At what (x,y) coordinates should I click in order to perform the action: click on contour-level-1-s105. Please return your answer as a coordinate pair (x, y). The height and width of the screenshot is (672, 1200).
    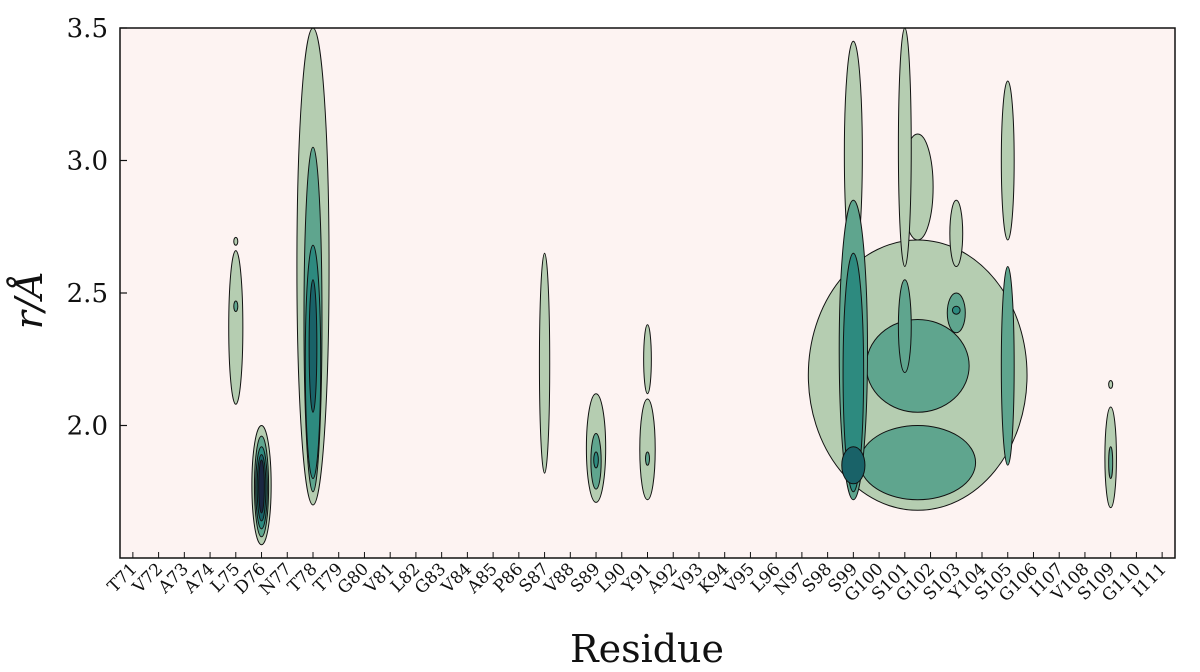
    Looking at the image, I should click on (1007, 160).